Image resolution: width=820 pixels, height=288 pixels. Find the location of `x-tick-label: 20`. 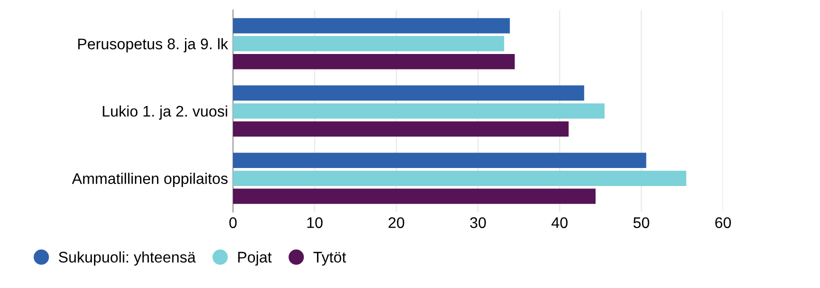

x-tick-label: 20 is located at coordinates (396, 222).